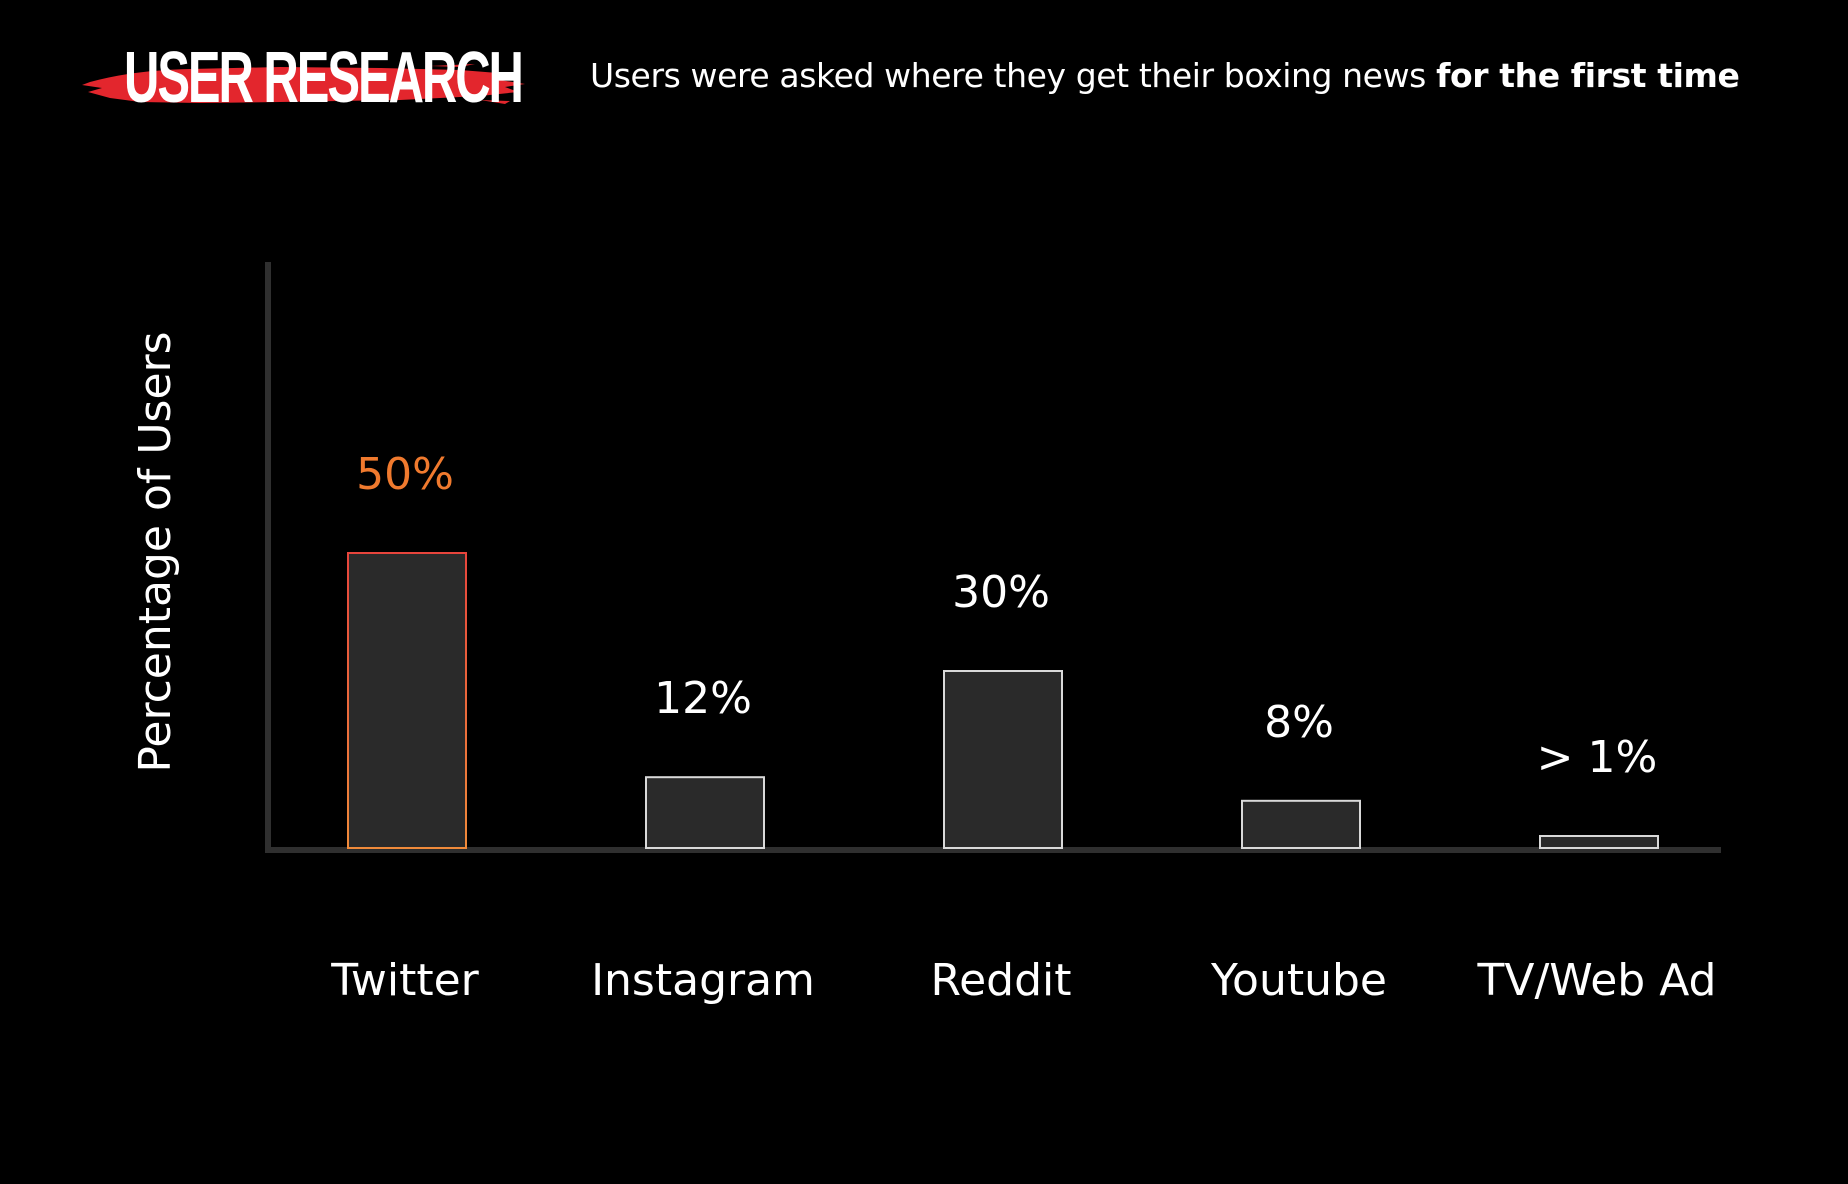 The image size is (1848, 1184). What do you see at coordinates (703, 698) in the screenshot?
I see `value-label: 12%` at bounding box center [703, 698].